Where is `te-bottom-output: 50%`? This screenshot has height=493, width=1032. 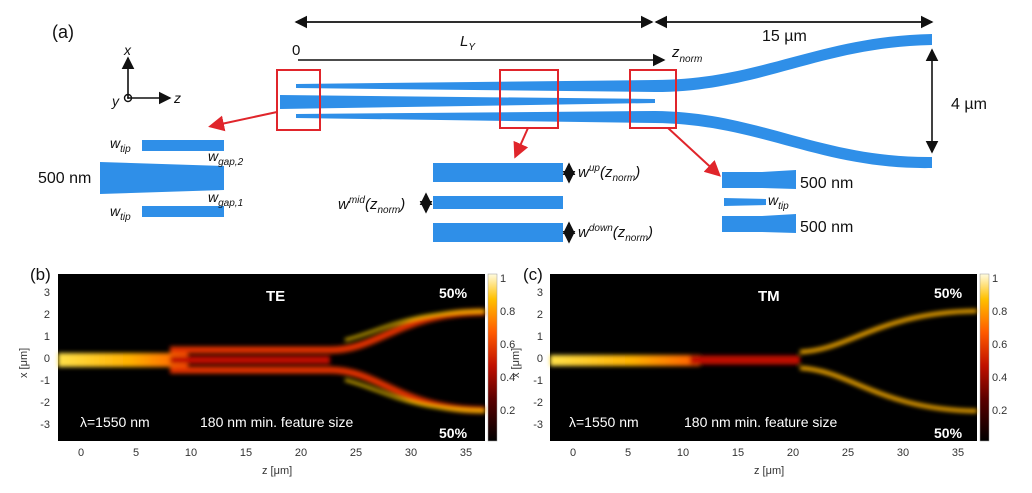
te-bottom-output: 50% is located at coordinates (453, 433).